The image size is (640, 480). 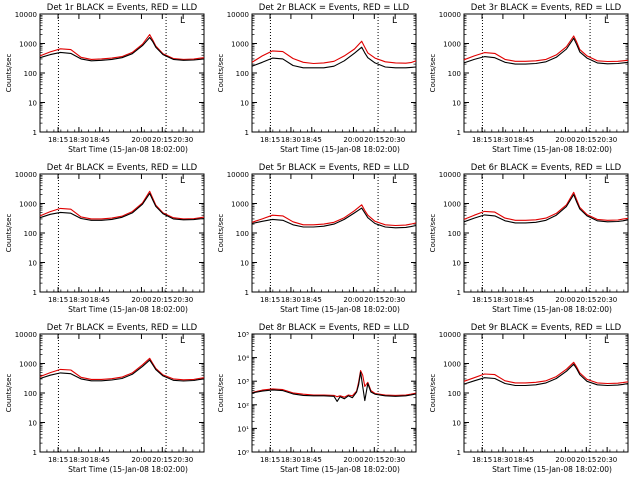 I want to click on chart-title: Det 7r BLACK = Events, RED = LLD, so click(x=122, y=328).